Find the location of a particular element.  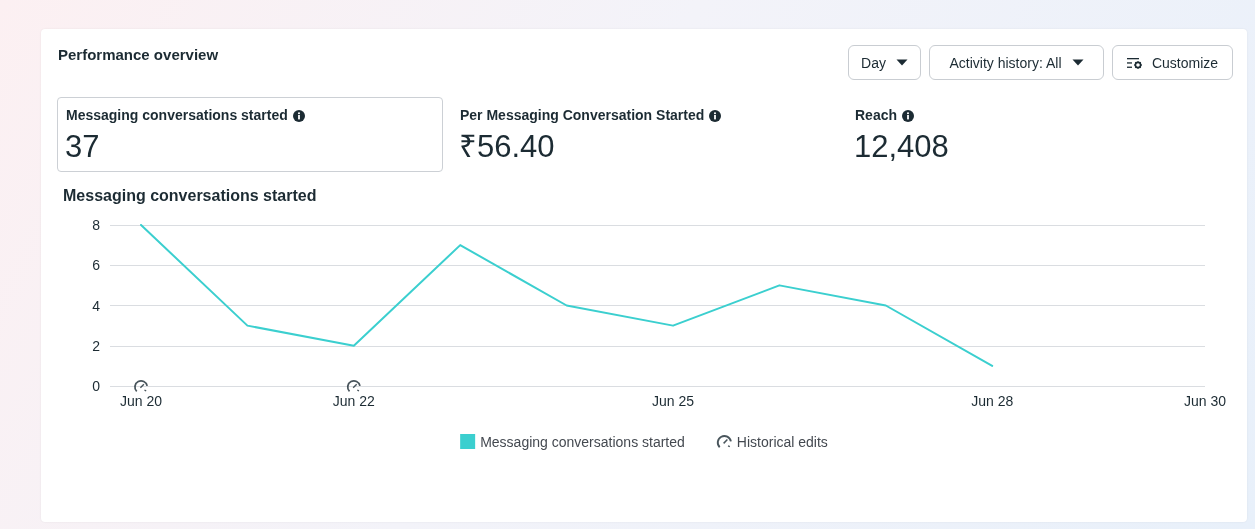

text: Per Messaging Conversation Started is located at coordinates (582, 115).